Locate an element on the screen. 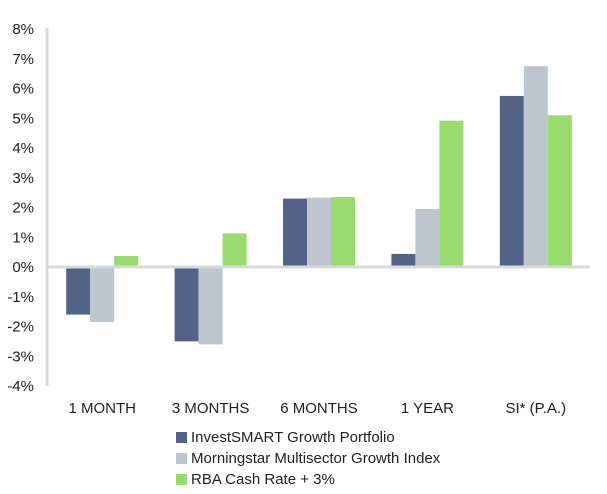 The image size is (607, 494). x-axis-labels: 1 MONTH 3 MONTHS 6 MONTHS 1 YEAR SI* (P.A.) is located at coordinates (317, 408).